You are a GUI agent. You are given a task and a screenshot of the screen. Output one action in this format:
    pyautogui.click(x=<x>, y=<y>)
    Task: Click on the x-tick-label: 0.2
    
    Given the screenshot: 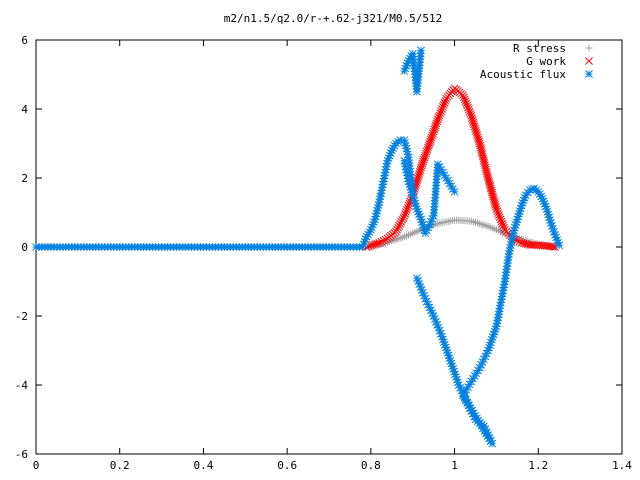 What is the action you would take?
    pyautogui.click(x=120, y=465)
    